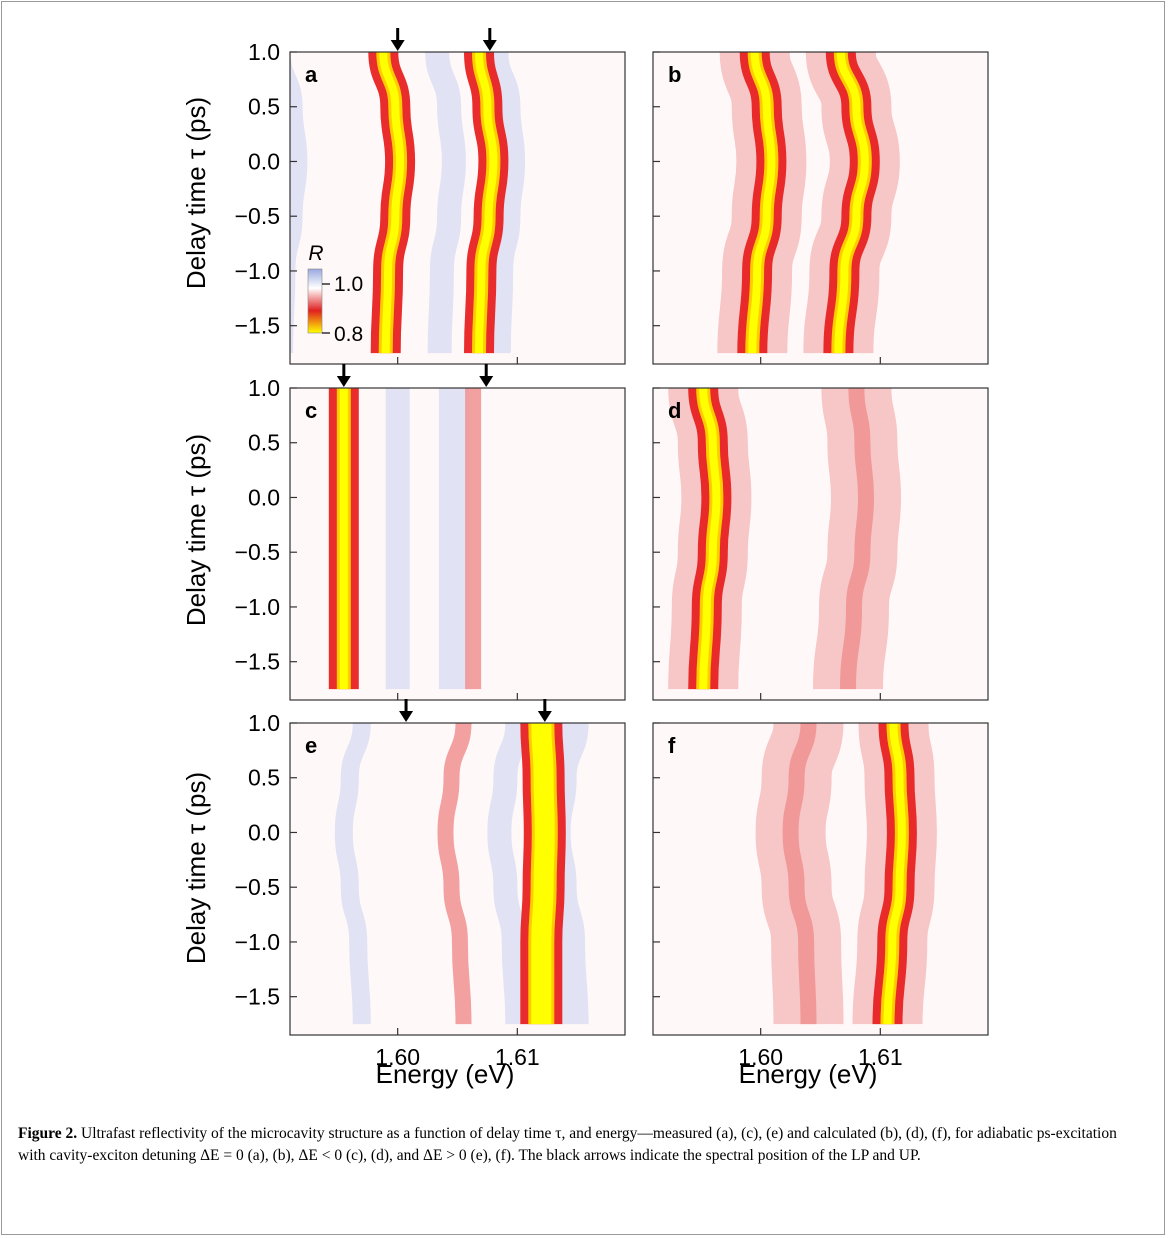  Describe the element at coordinates (196, 868) in the screenshot. I see `y-axis-title-row-3: Delay time τ (ps)` at that location.